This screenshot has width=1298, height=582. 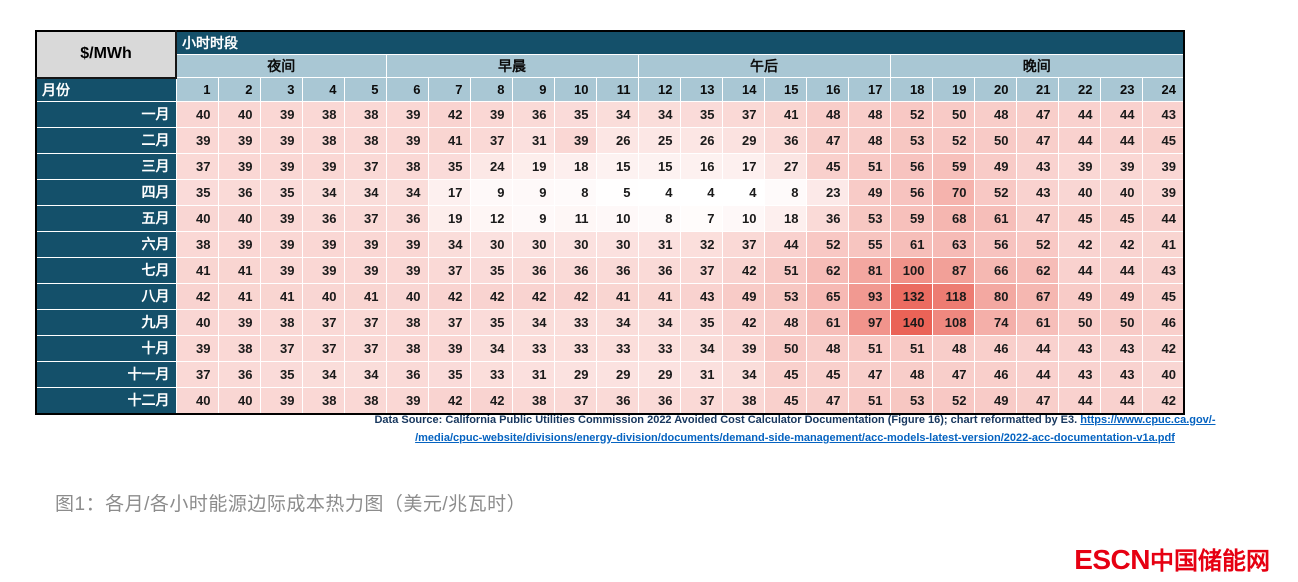 What do you see at coordinates (449, 89) in the screenshot?
I see `hour-header: 7` at bounding box center [449, 89].